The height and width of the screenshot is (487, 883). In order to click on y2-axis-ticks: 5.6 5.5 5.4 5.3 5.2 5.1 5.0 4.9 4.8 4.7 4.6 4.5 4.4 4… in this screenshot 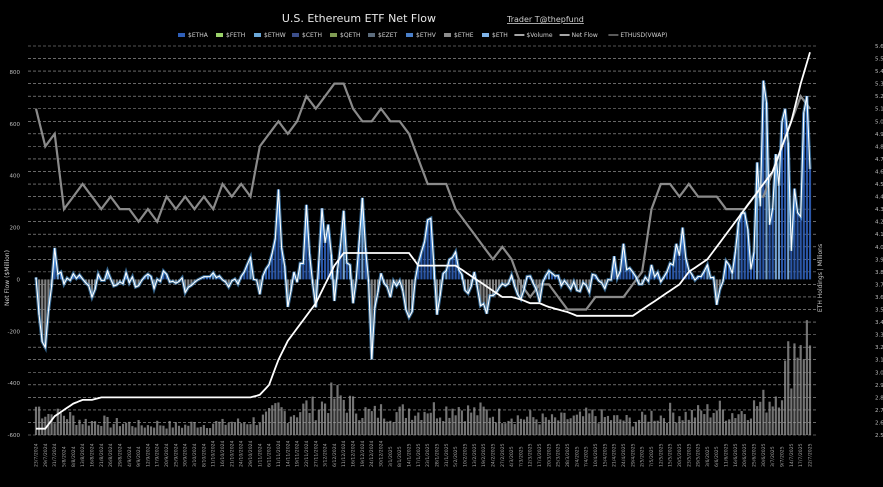, I will do `click(879, 241)`.